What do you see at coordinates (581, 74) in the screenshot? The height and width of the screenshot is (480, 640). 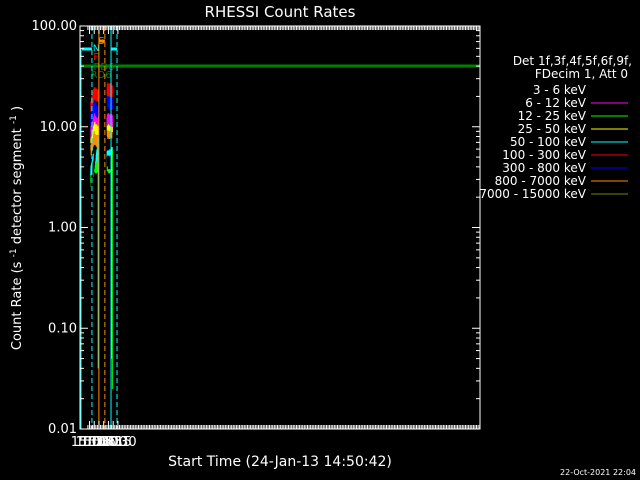 I see `legend-header-2: FDecim 1, Att 0` at bounding box center [581, 74].